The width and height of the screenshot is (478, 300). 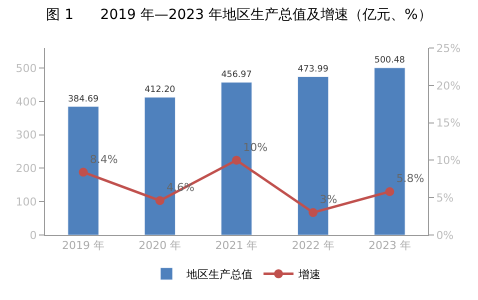 I want to click on chart-title: 图 1 2019 年—2023 年地区生产总值及增速（亿元、%）, so click(x=239, y=14).